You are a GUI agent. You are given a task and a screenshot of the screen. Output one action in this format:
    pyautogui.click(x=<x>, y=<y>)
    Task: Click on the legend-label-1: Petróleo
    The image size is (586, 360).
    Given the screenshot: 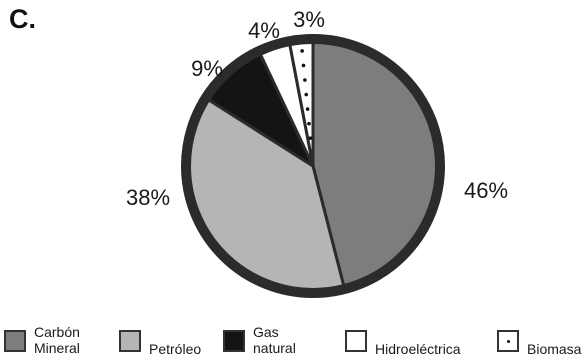 What is the action you would take?
    pyautogui.click(x=175, y=349)
    